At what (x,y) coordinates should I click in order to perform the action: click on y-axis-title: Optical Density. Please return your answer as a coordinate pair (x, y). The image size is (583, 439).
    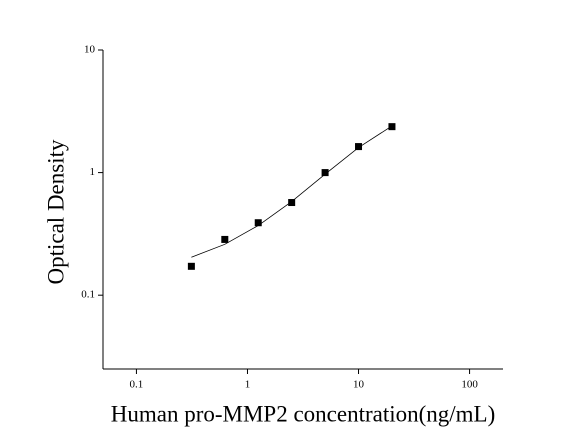
    Looking at the image, I should click on (55, 211).